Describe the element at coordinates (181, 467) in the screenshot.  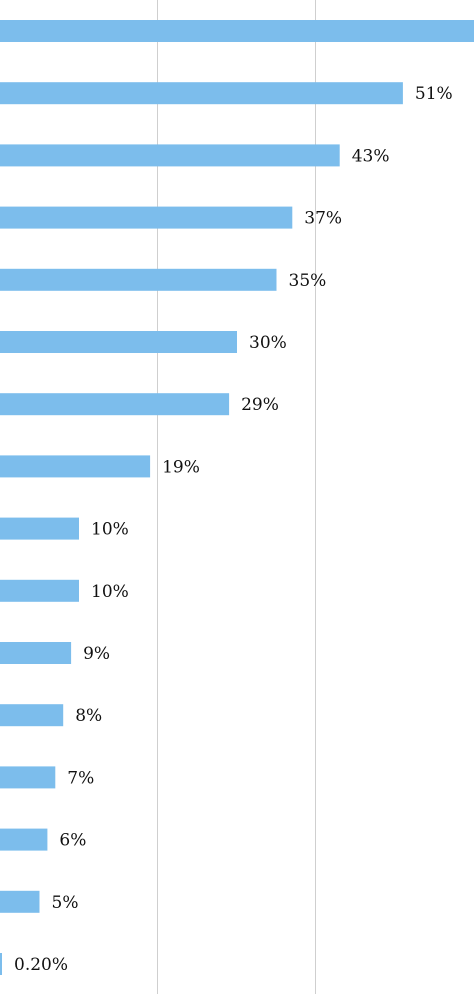
I see `data-label-8: 19%` at that location.